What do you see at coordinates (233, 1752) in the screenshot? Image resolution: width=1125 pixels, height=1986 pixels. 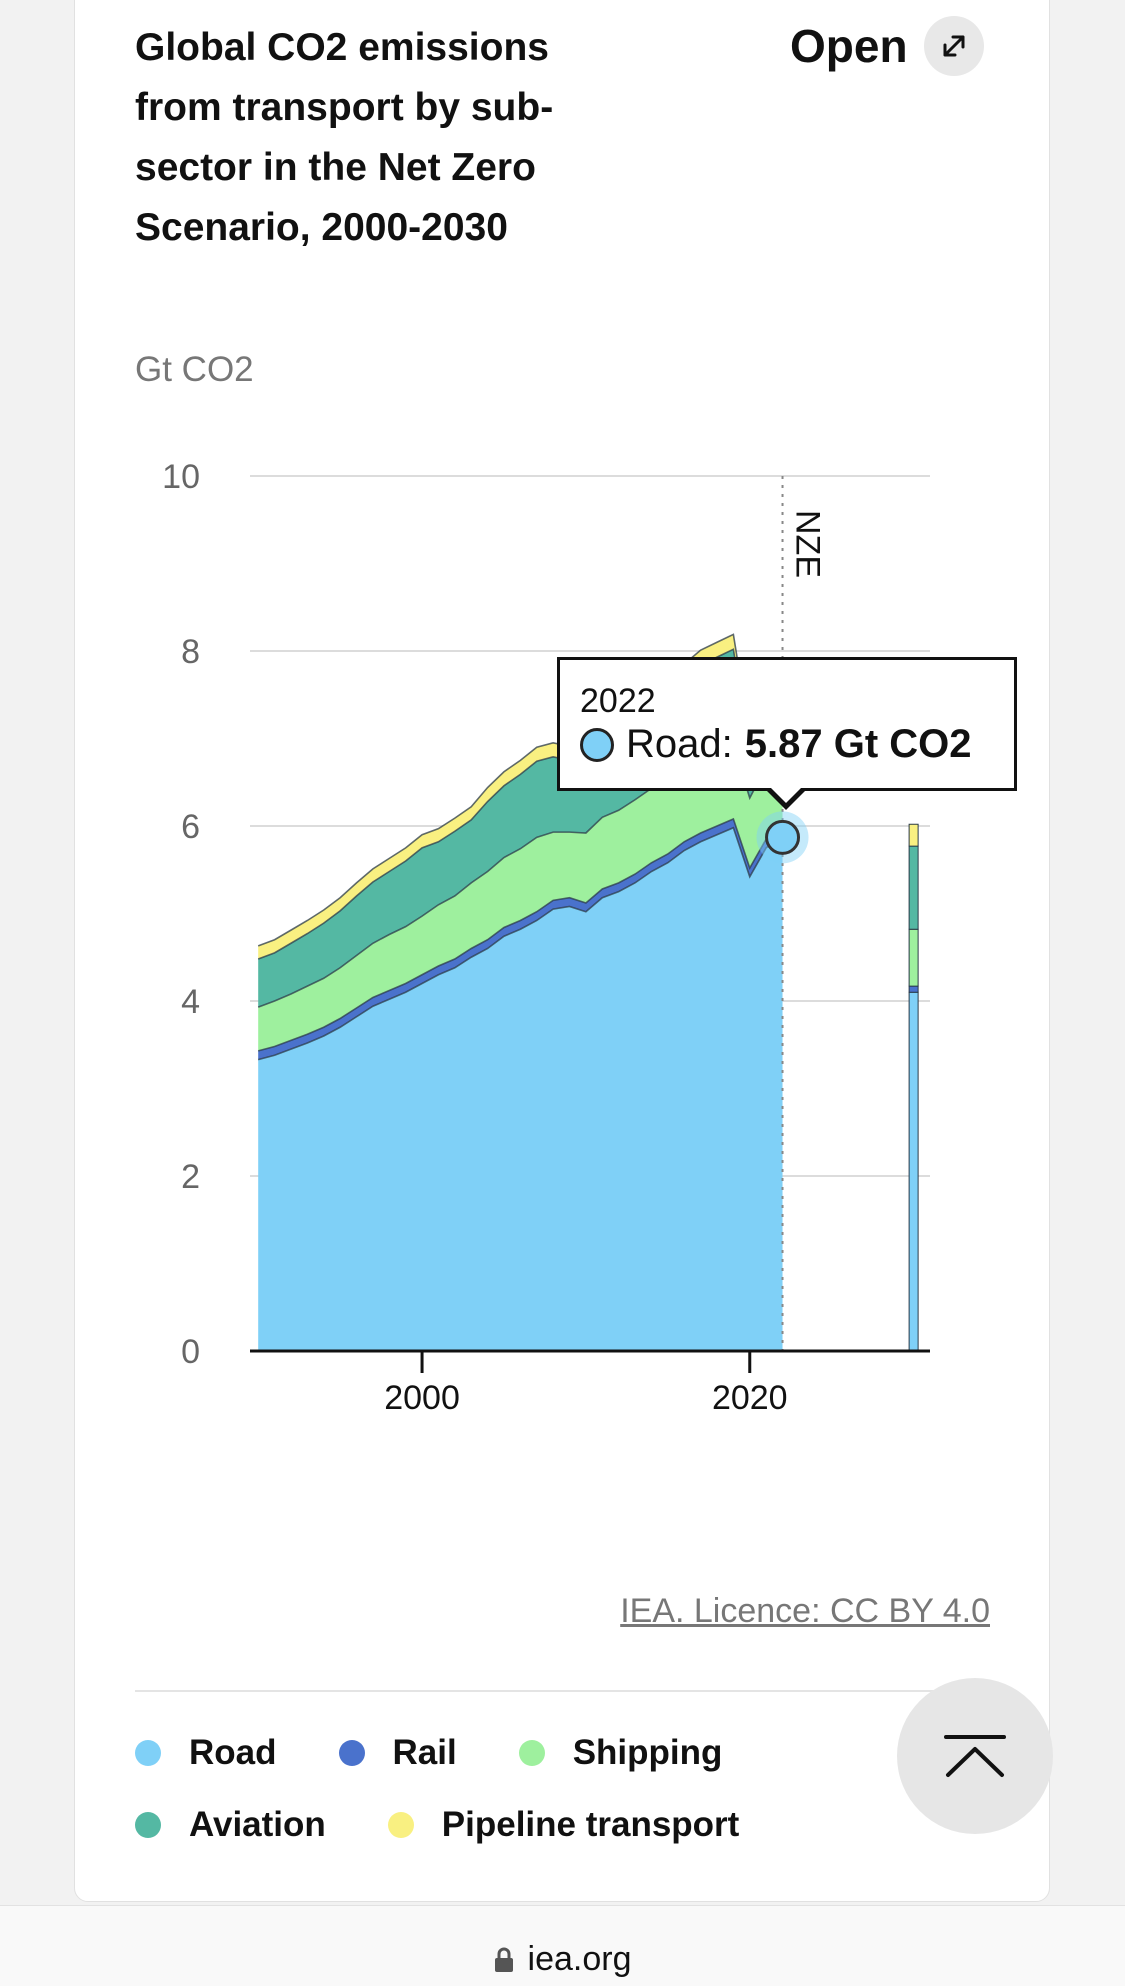 I see `legend-label: Road` at bounding box center [233, 1752].